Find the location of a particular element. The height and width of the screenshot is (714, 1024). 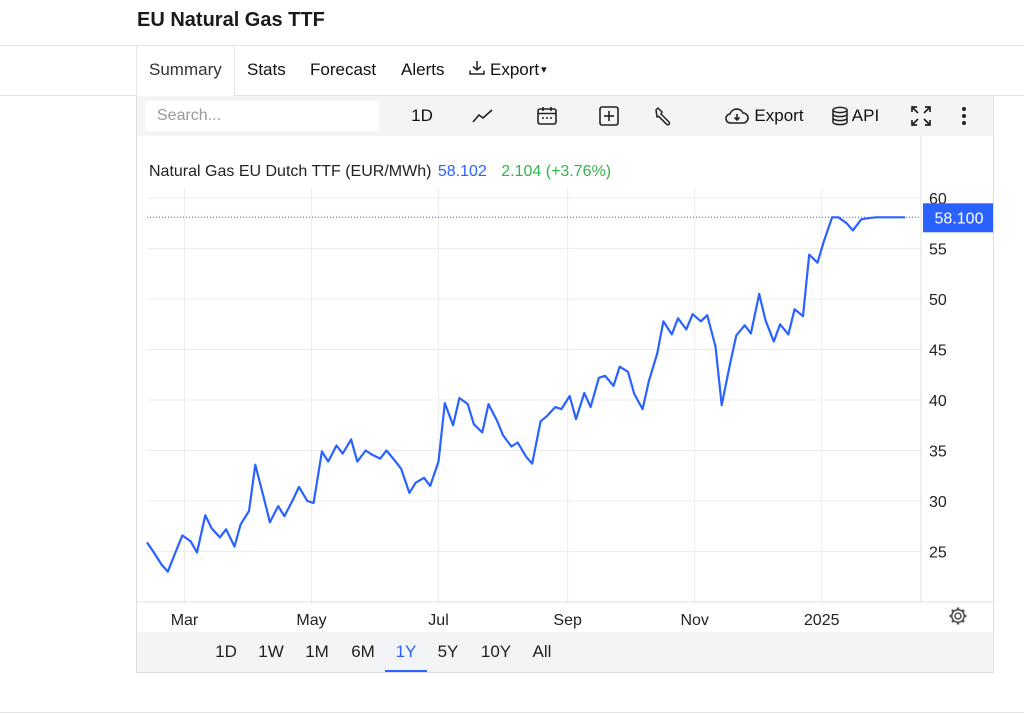

settings-tools-button is located at coordinates (663, 116).